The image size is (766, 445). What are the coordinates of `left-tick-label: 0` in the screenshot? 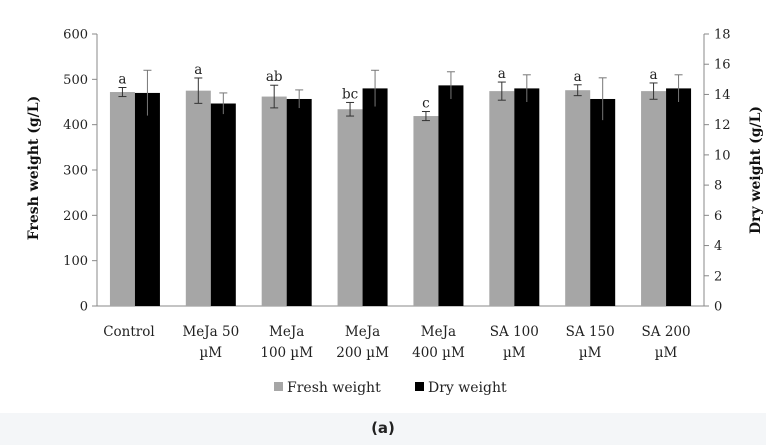 It's located at (84, 307).